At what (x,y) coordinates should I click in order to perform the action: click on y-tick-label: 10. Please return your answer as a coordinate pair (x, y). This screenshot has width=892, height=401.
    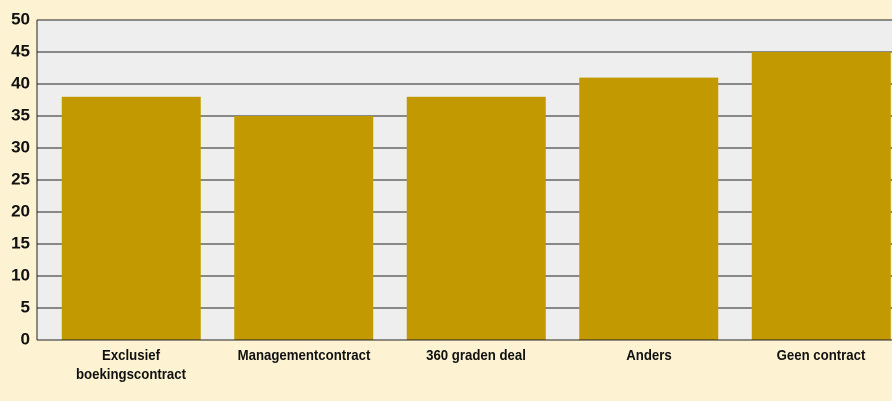
    Looking at the image, I should click on (20, 274).